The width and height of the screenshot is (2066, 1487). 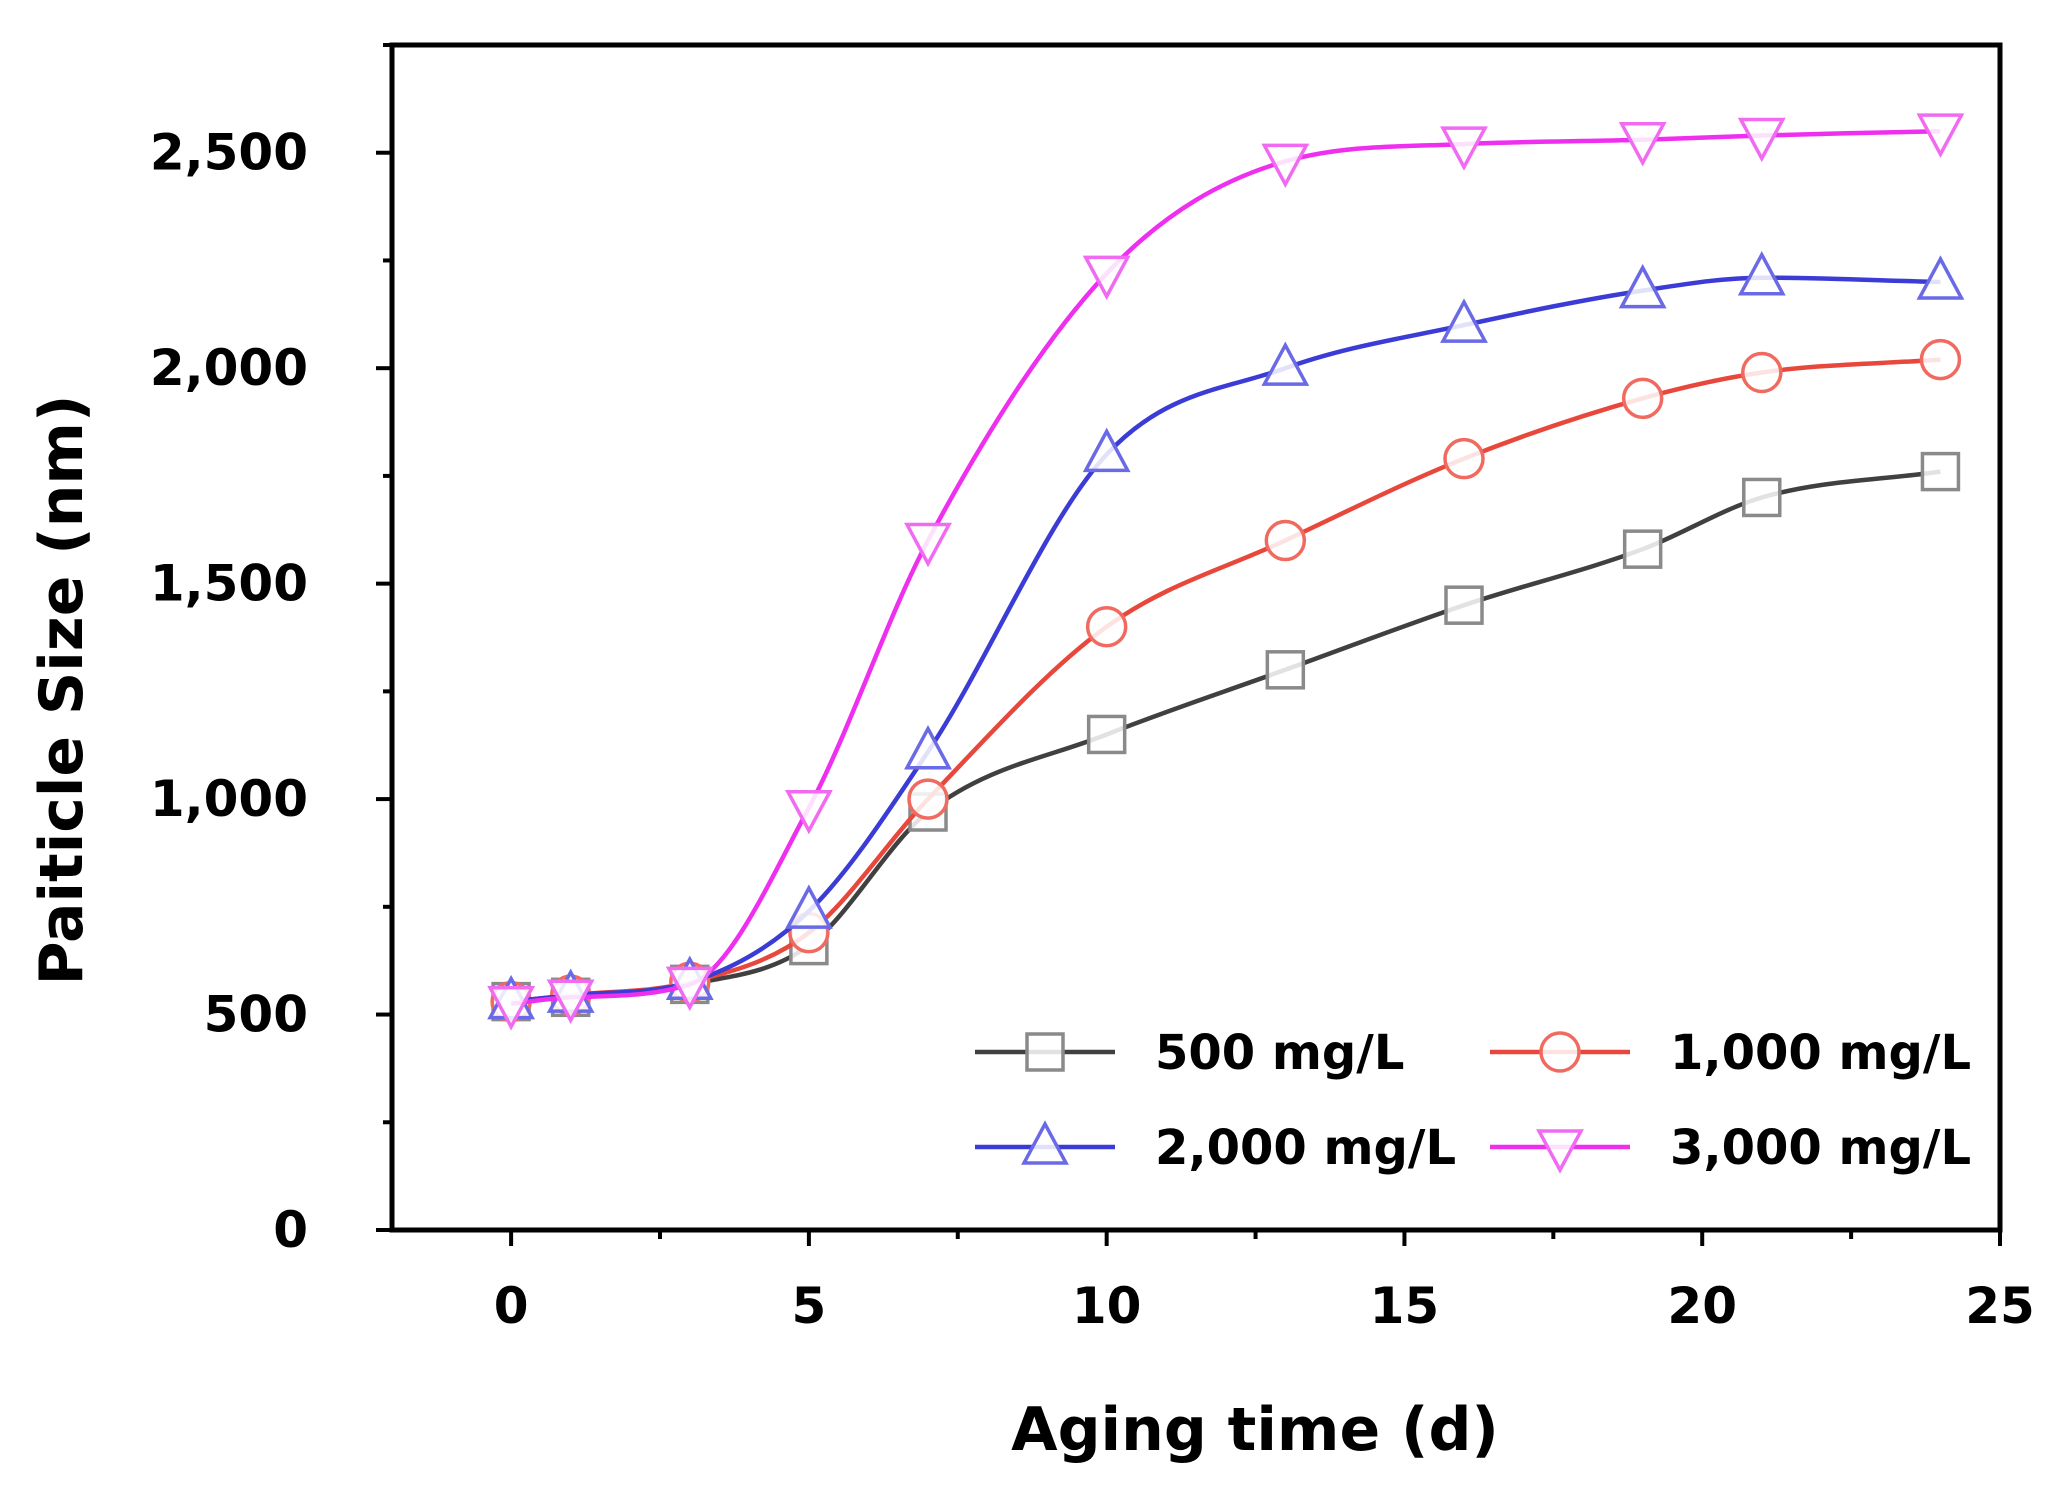 I want to click on y-tick-label: 0, so click(x=290, y=1230).